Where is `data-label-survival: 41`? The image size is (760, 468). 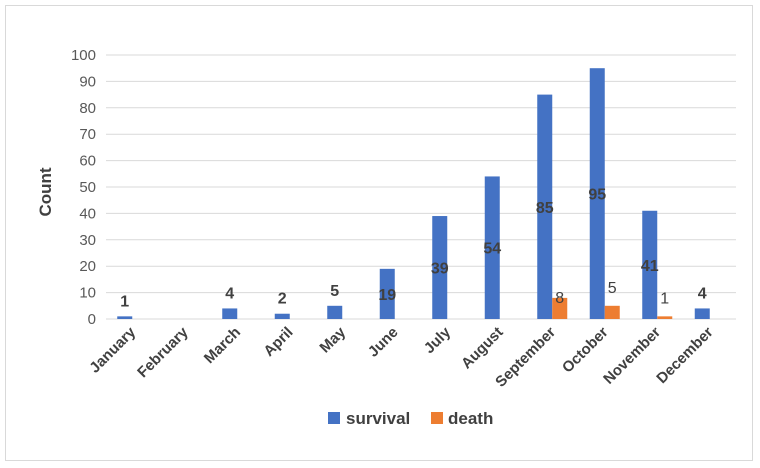 data-label-survival: 41 is located at coordinates (650, 266).